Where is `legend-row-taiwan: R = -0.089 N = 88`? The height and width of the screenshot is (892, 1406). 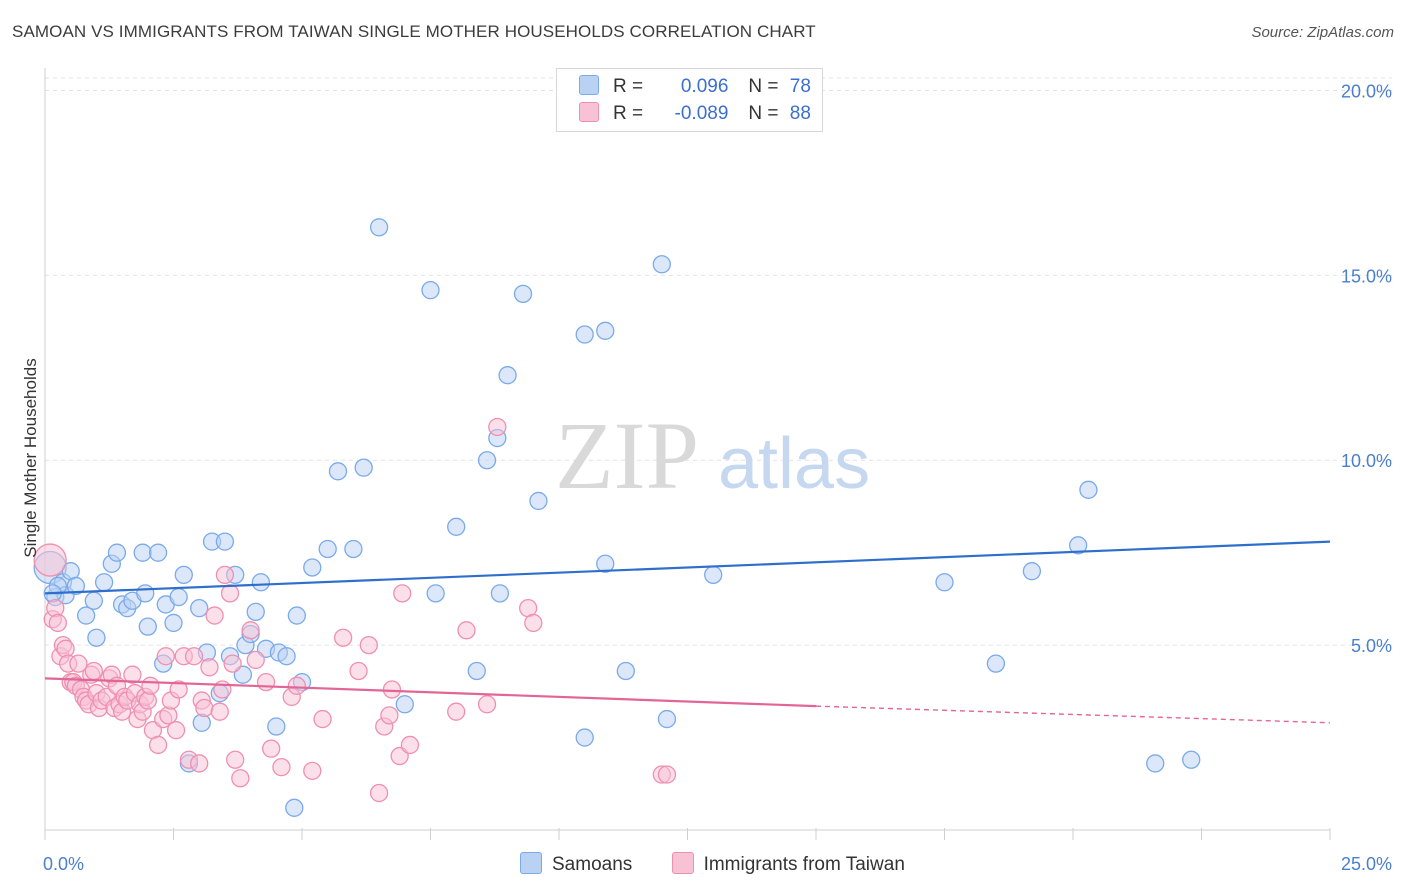 legend-row-taiwan: R = -0.089 N = 88 is located at coordinates (695, 114).